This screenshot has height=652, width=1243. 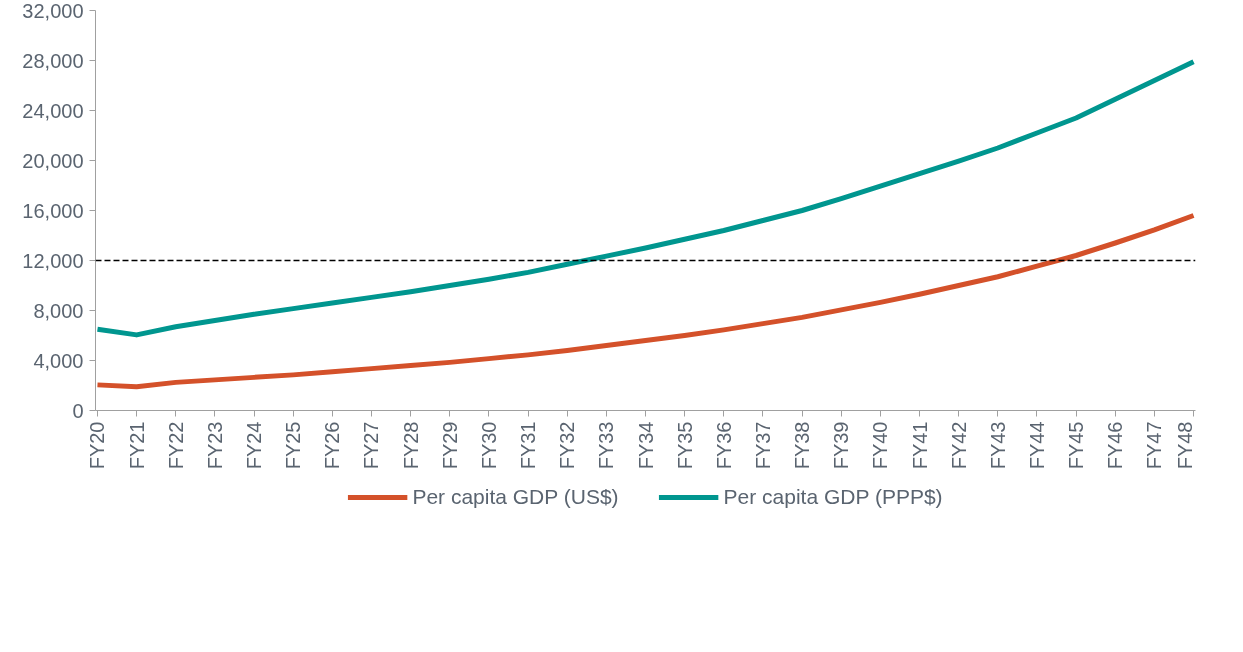 What do you see at coordinates (53, 110) in the screenshot?
I see `y-tick-label: 24,000` at bounding box center [53, 110].